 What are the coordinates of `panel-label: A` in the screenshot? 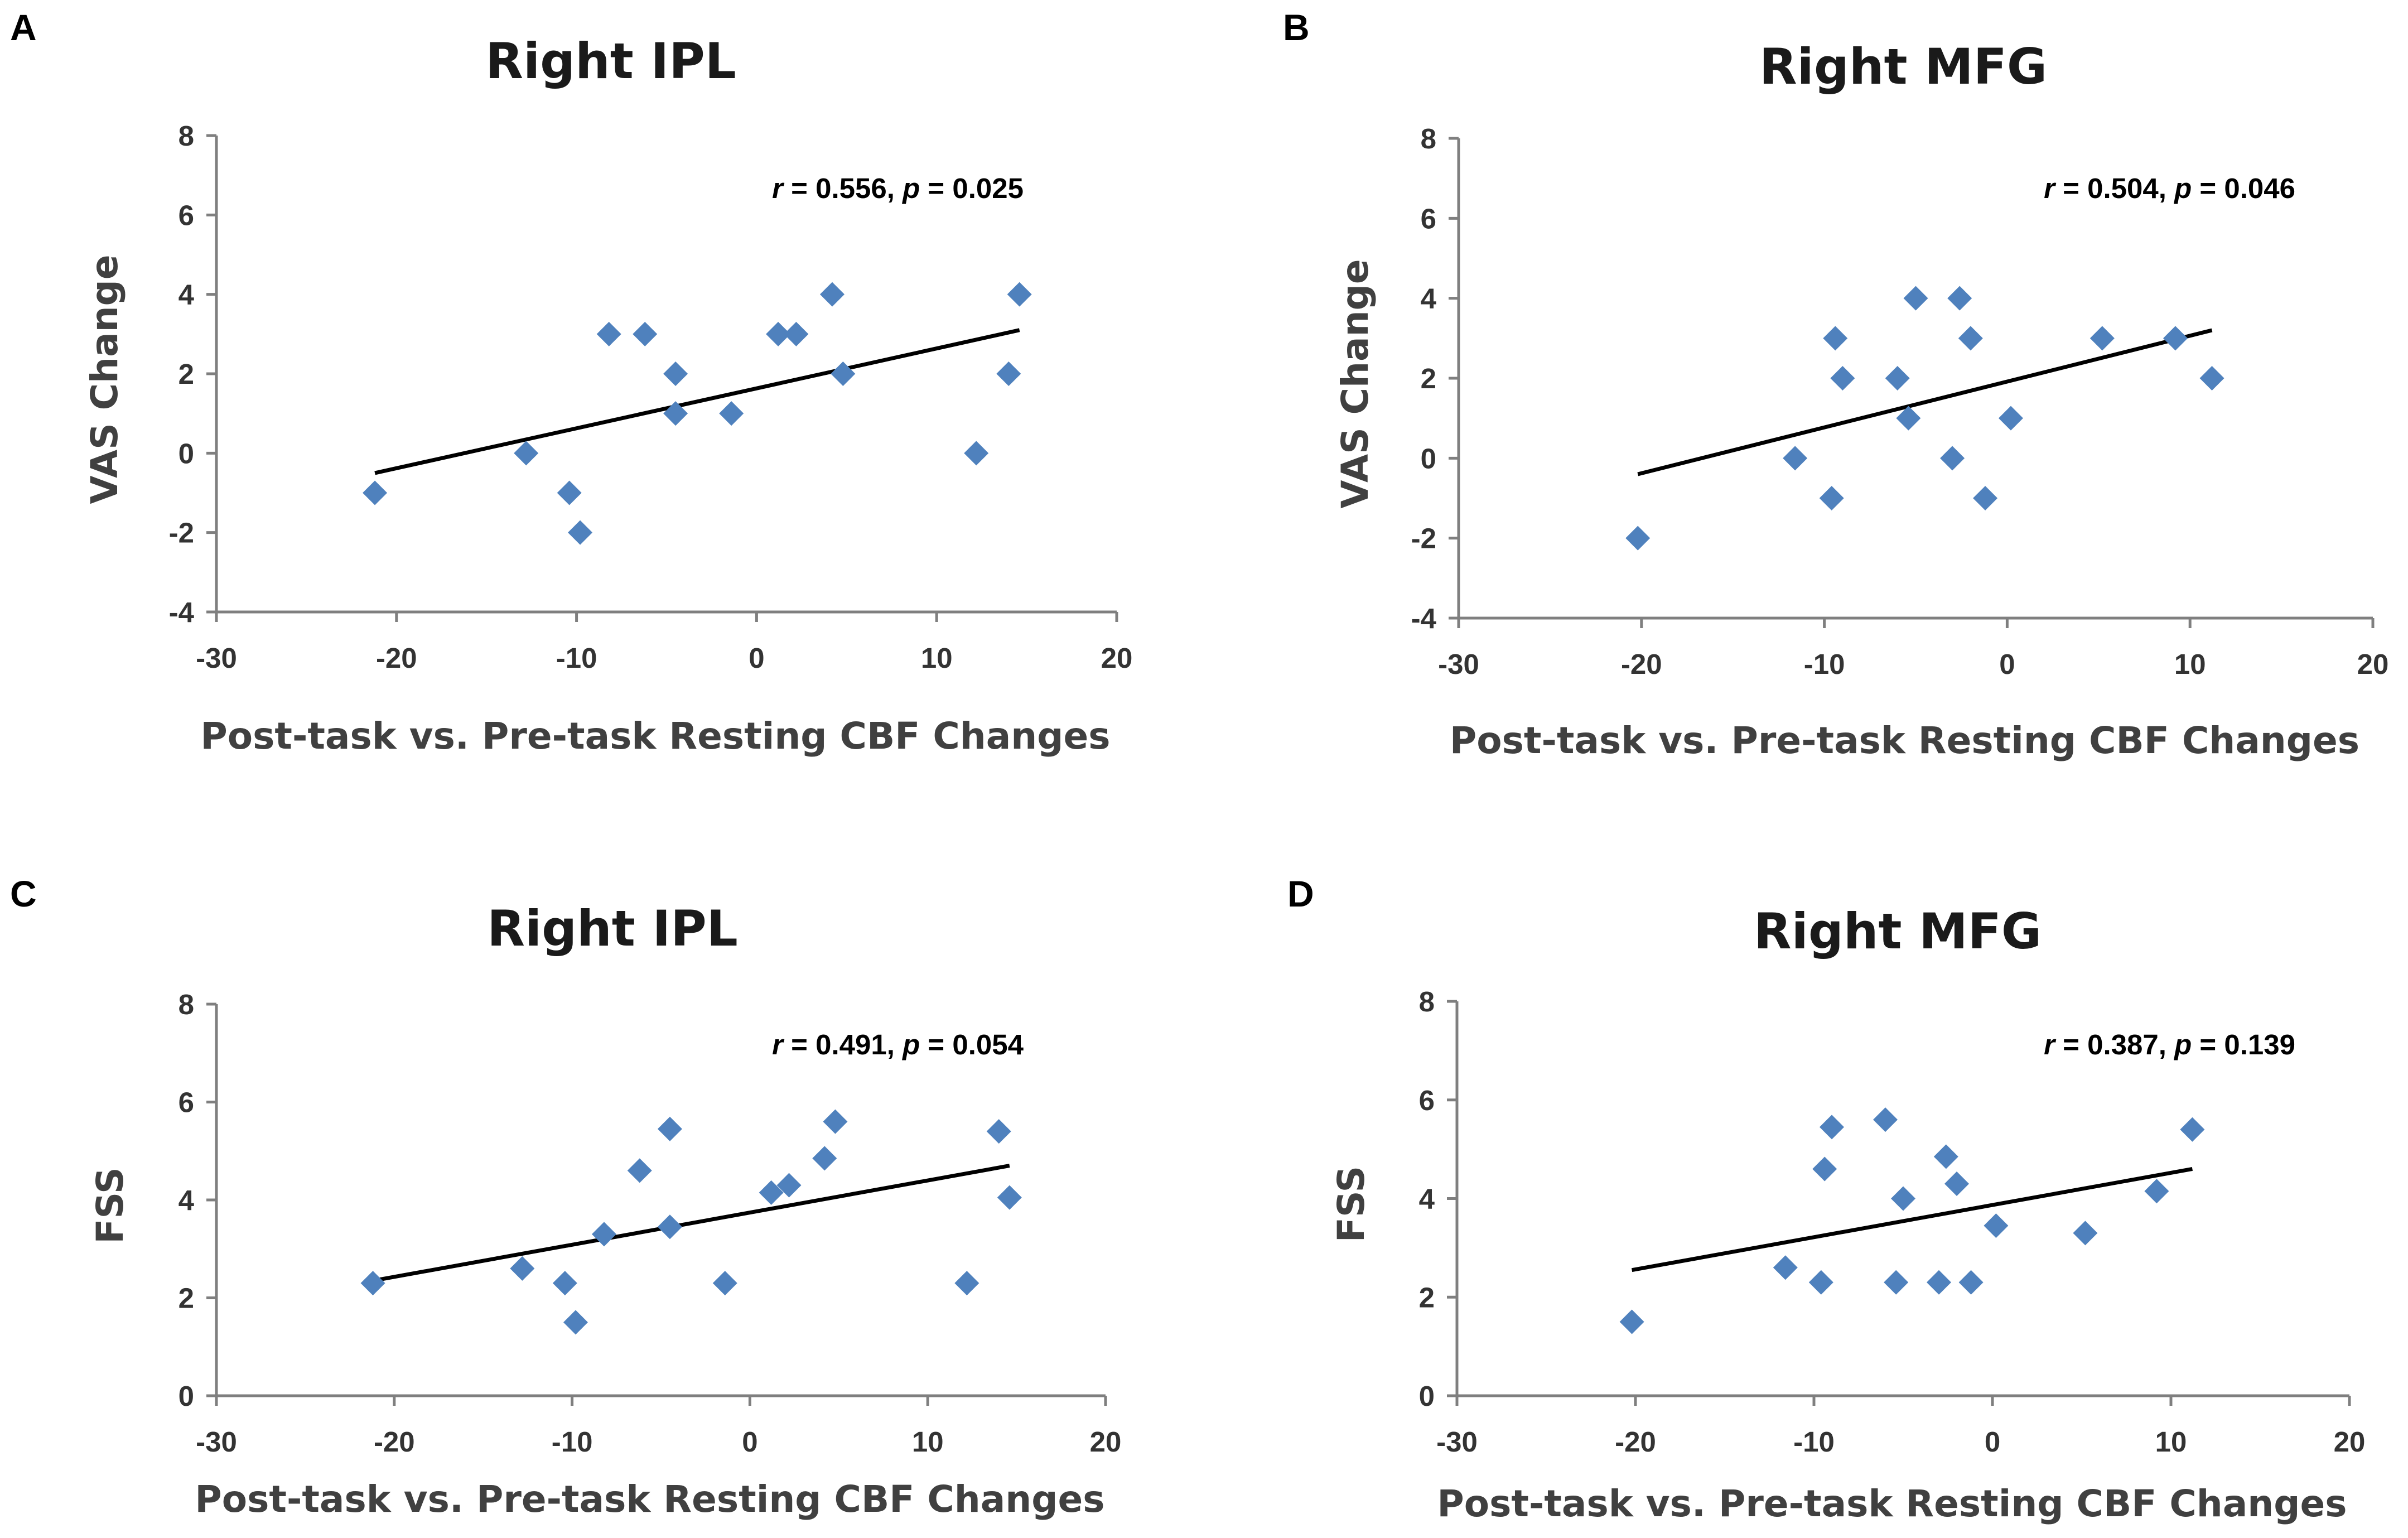 It's located at (23, 27).